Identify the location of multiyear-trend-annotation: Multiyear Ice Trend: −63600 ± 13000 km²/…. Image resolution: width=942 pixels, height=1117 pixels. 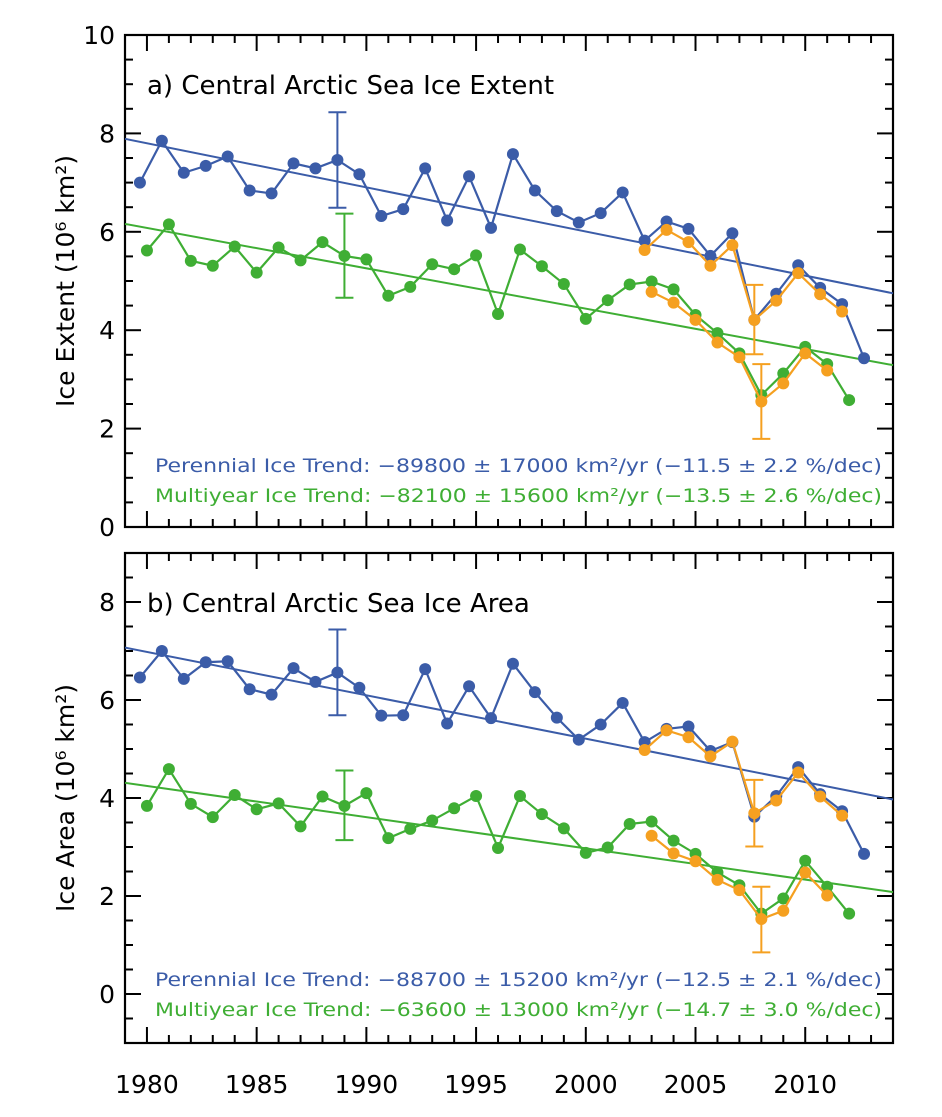
(518, 1010).